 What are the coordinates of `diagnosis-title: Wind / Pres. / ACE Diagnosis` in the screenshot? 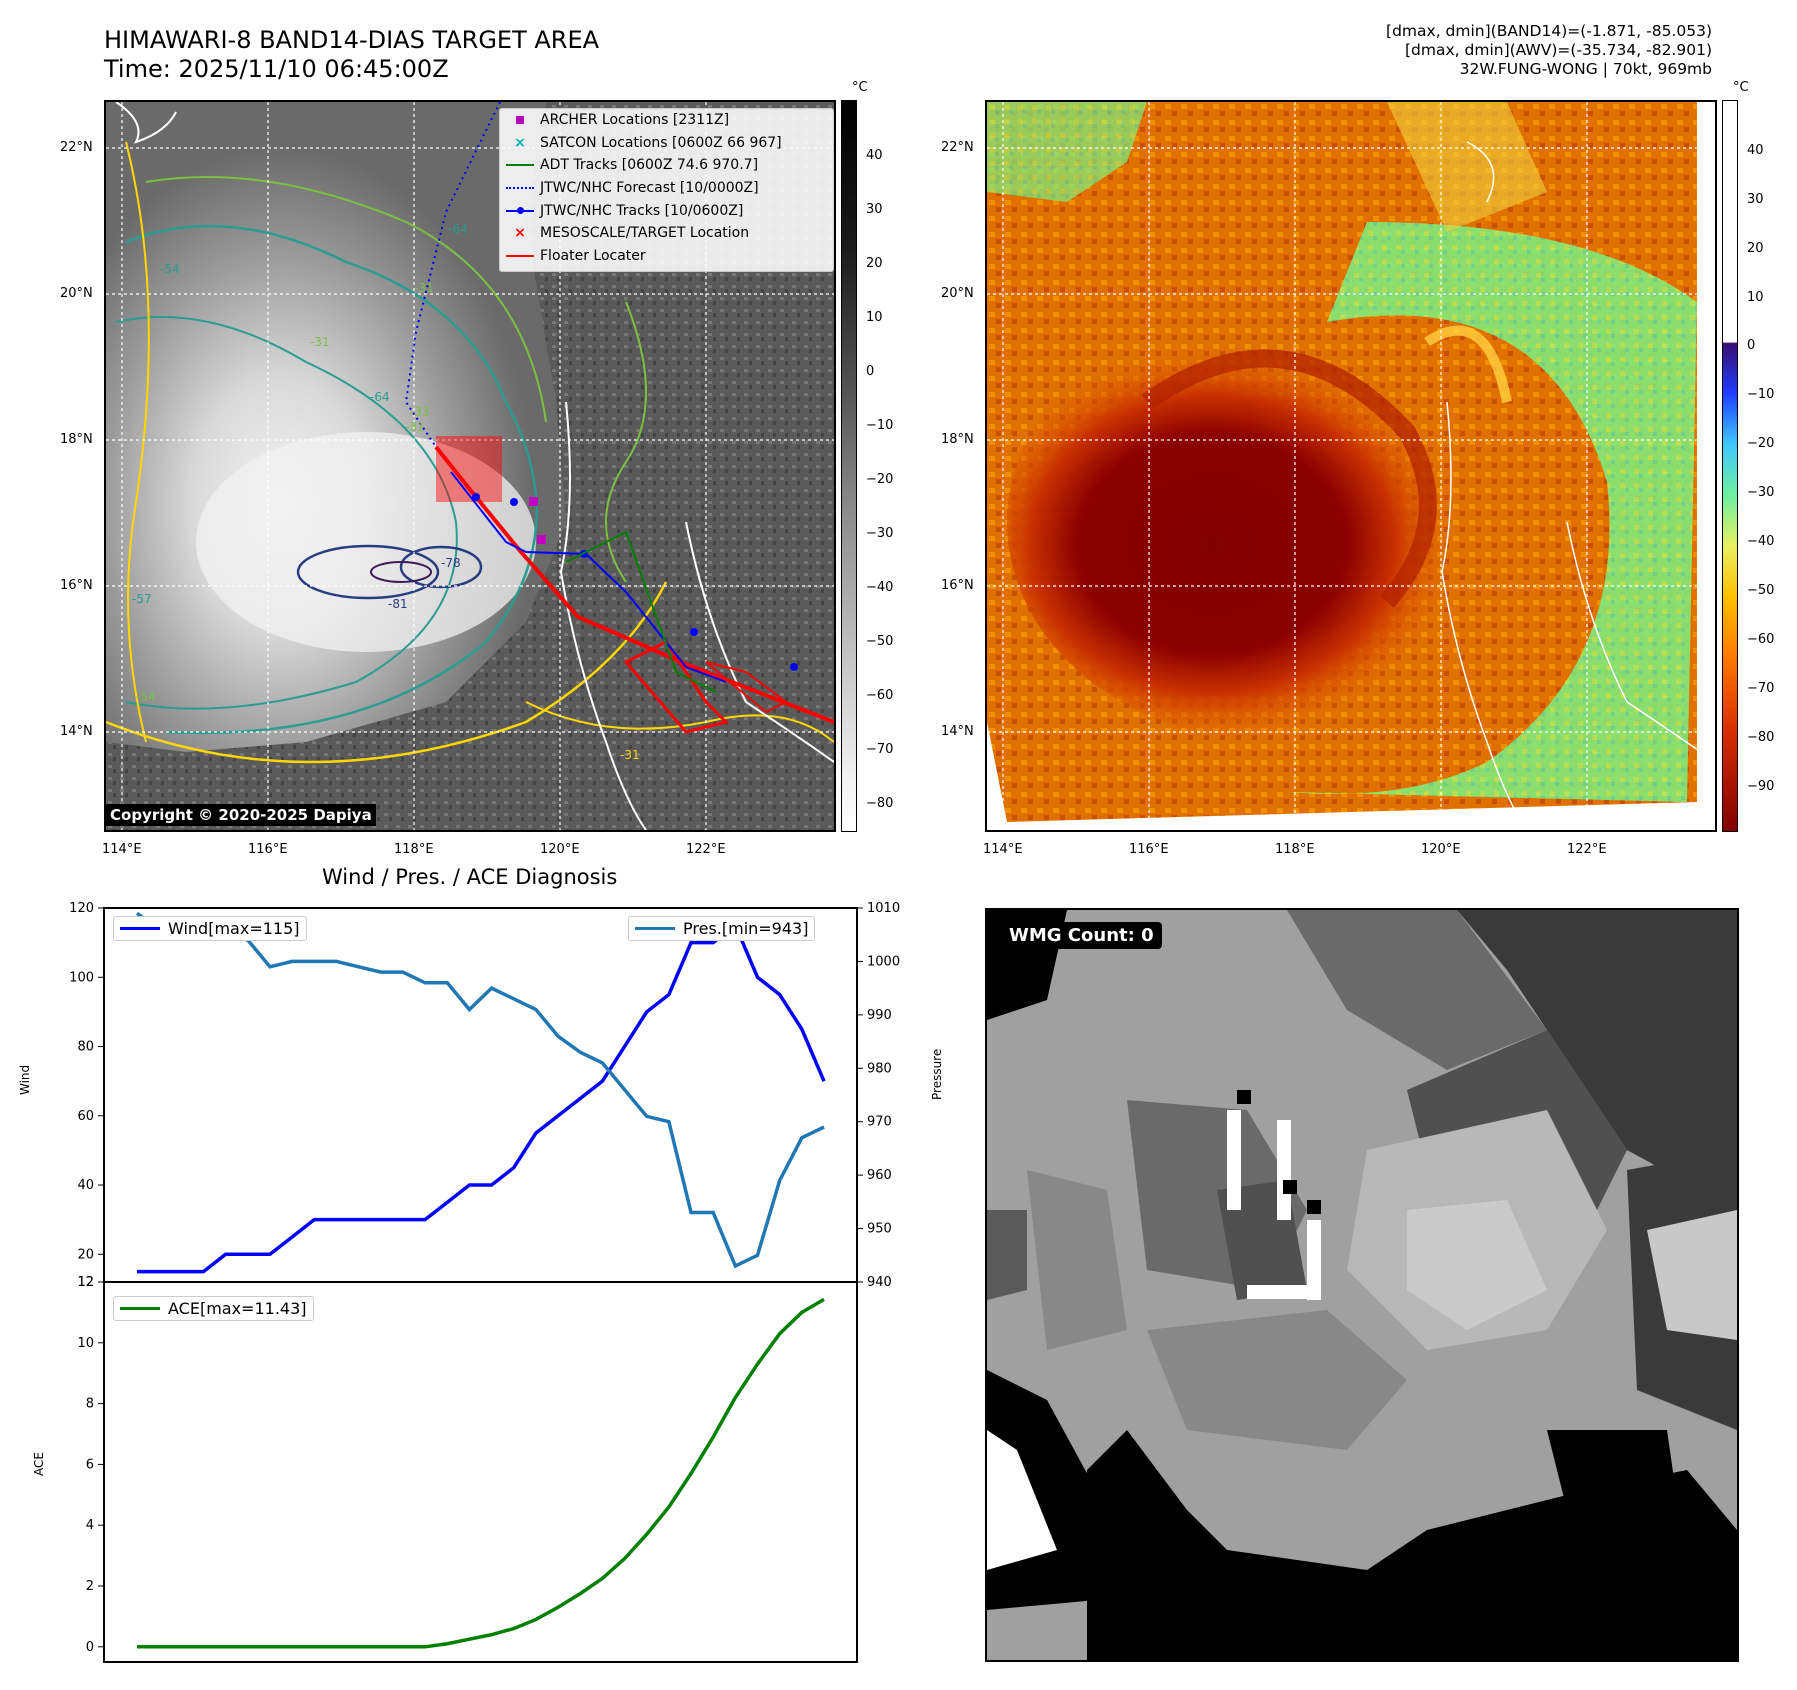 It's located at (470, 877).